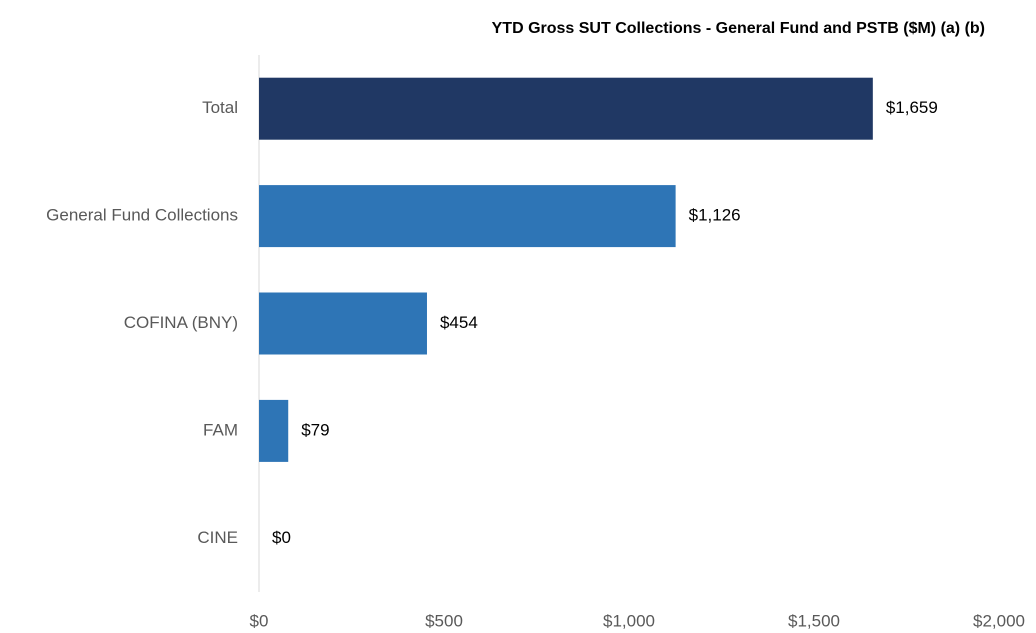 Image resolution: width=1036 pixels, height=633 pixels. What do you see at coordinates (315, 429) in the screenshot?
I see `data-label: $79` at bounding box center [315, 429].